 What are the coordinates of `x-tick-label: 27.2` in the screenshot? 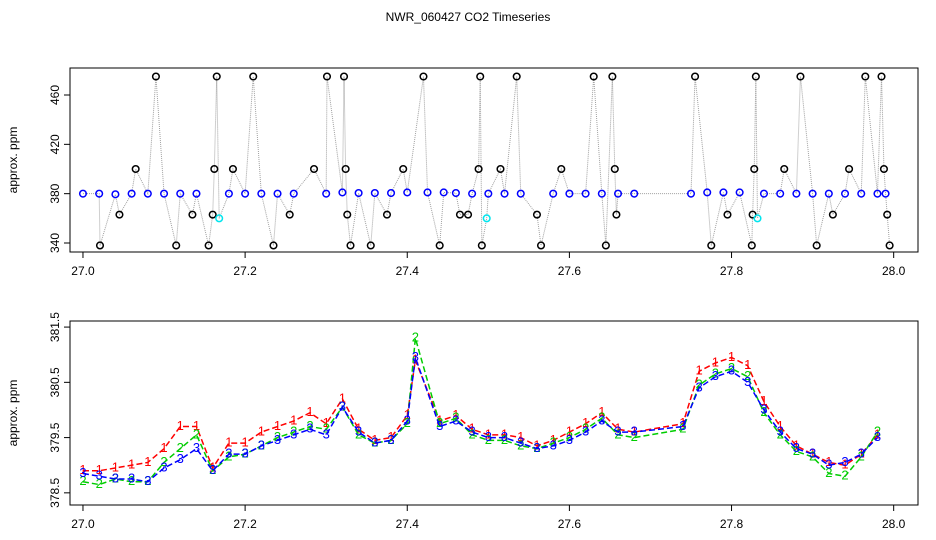 It's located at (245, 271).